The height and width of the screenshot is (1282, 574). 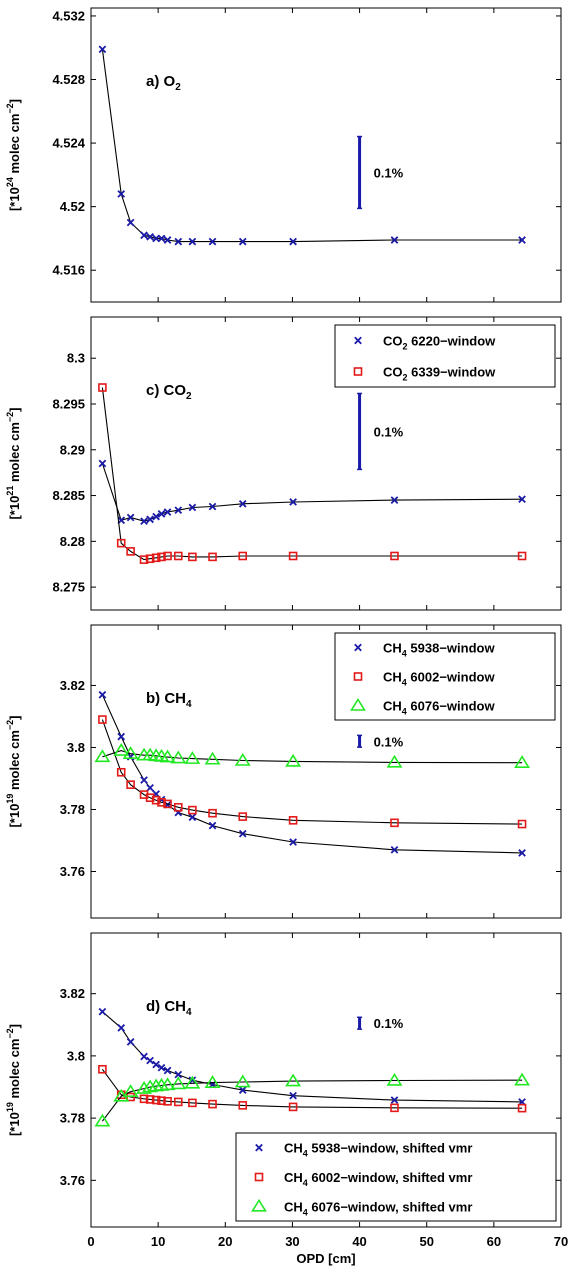 I want to click on legend-entry: CH4 6076−window, shifted vmr, so click(x=378, y=1208).